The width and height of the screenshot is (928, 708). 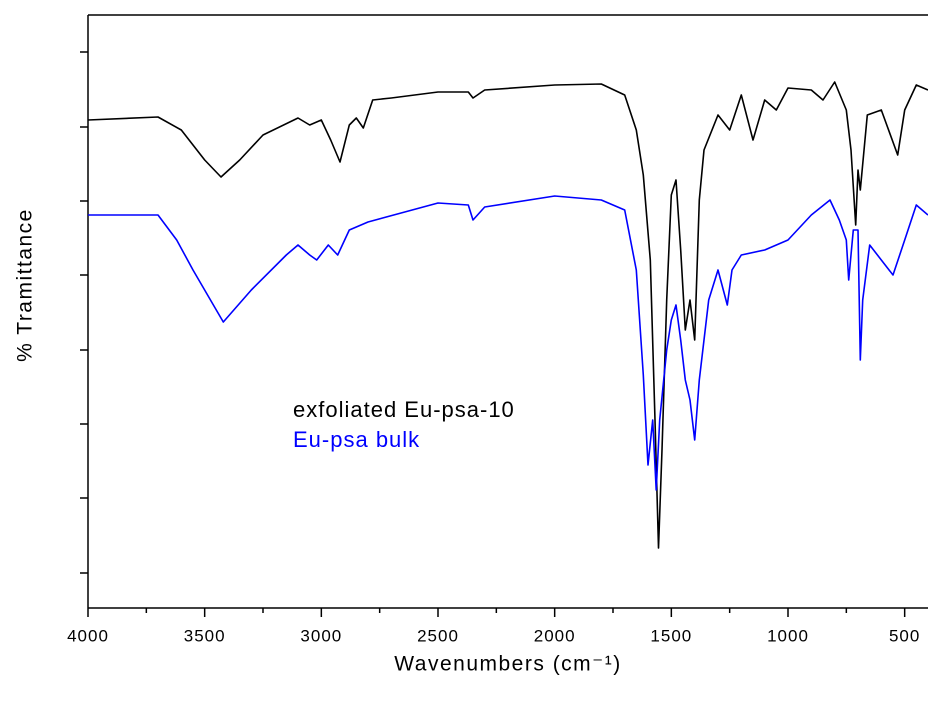 What do you see at coordinates (205, 635) in the screenshot?
I see `x-tick-label: 3500` at bounding box center [205, 635].